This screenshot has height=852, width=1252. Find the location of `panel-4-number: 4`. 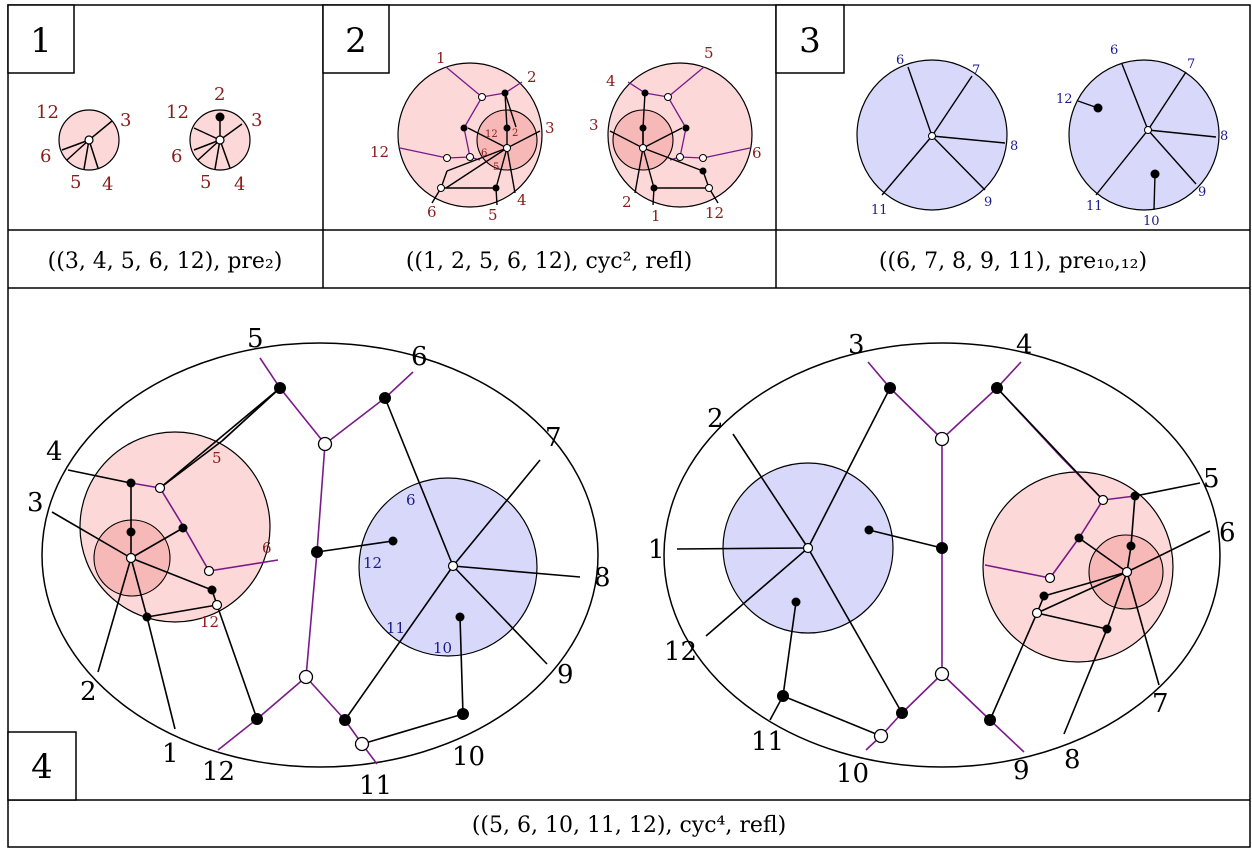

panel-4-number: 4 is located at coordinates (42, 767).